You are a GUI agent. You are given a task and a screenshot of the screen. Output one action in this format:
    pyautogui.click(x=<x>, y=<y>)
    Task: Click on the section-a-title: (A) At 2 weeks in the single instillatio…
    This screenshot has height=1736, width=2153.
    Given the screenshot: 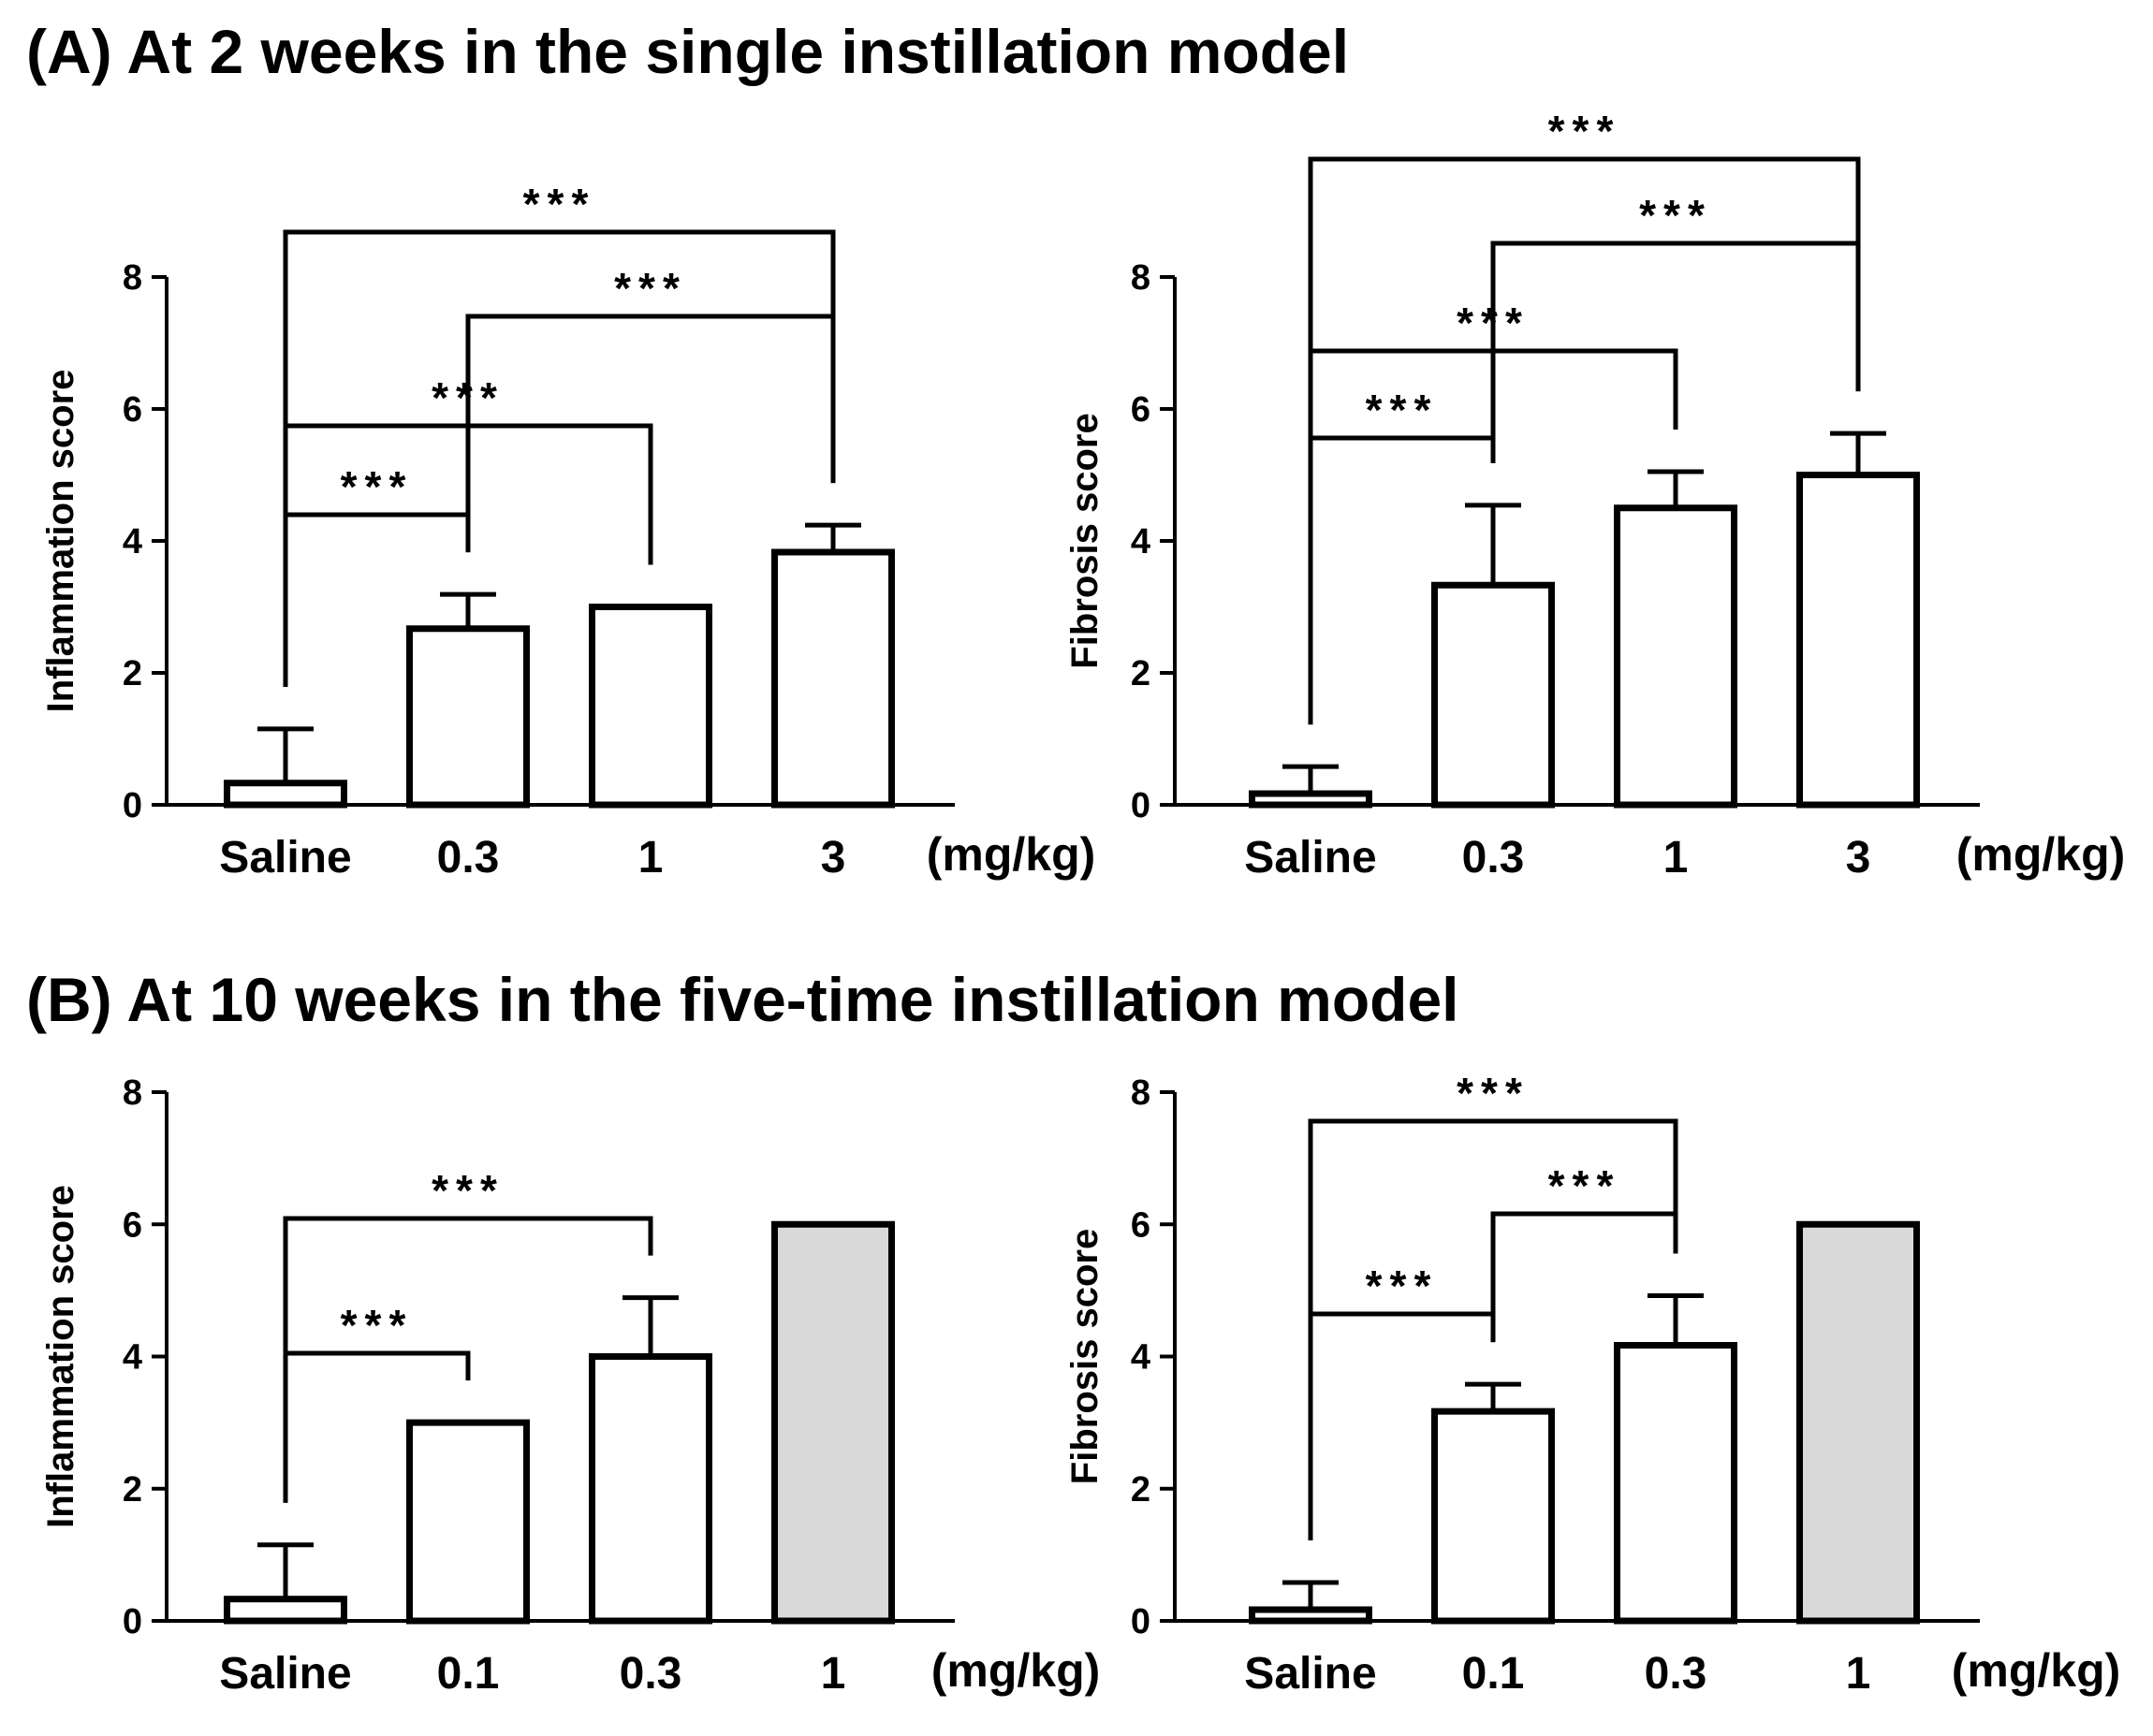 What is the action you would take?
    pyautogui.click(x=688, y=51)
    